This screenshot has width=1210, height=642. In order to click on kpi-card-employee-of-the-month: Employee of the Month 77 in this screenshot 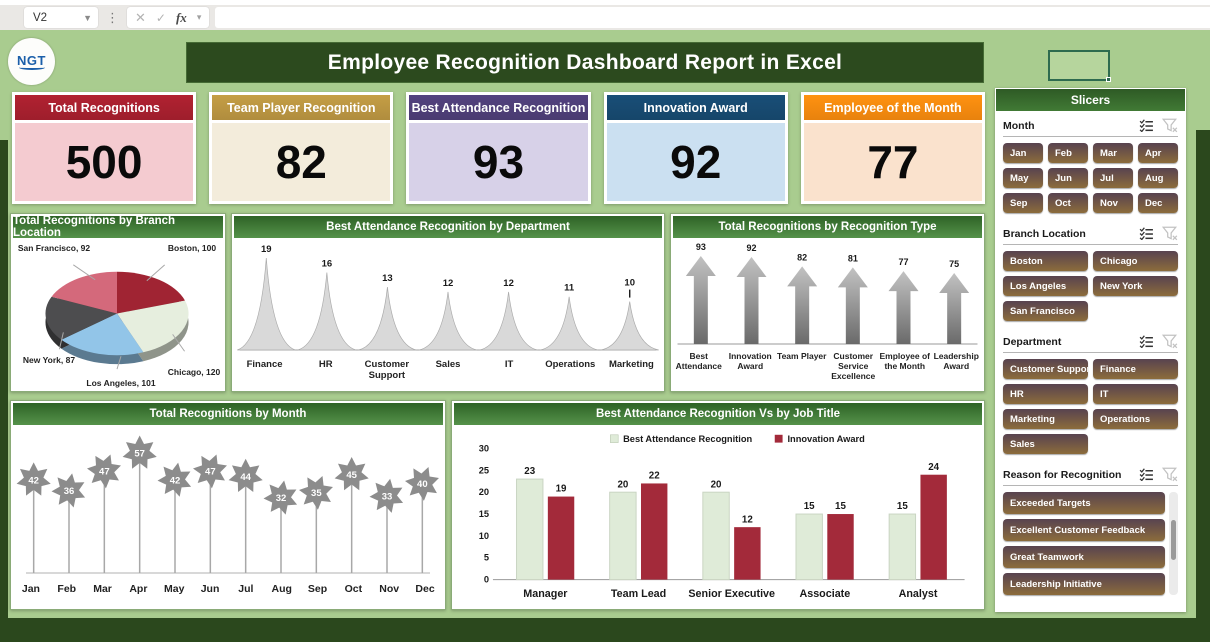, I will do `click(893, 148)`.